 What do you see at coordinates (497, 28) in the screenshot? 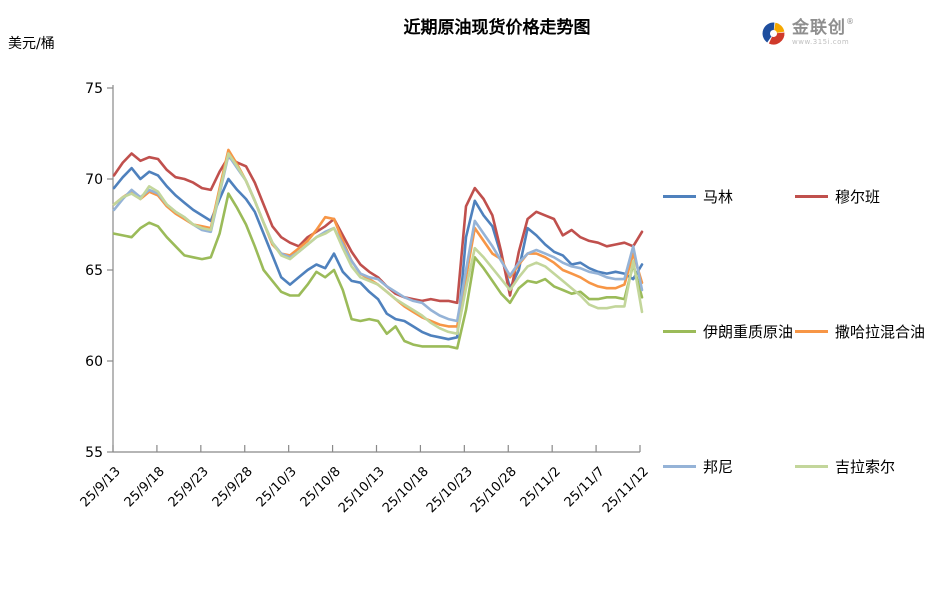
I see `chart-title: 近期原油现货价格走势图` at bounding box center [497, 28].